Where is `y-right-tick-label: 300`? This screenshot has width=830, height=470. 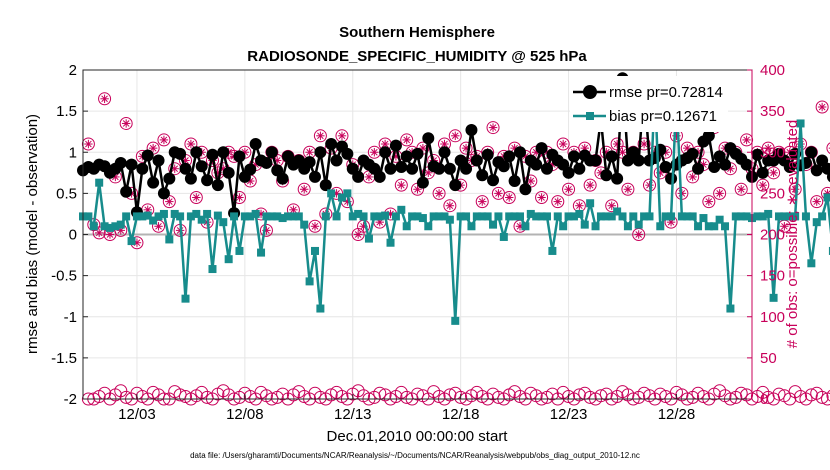
y-right-tick-label: 300 is located at coordinates (772, 152).